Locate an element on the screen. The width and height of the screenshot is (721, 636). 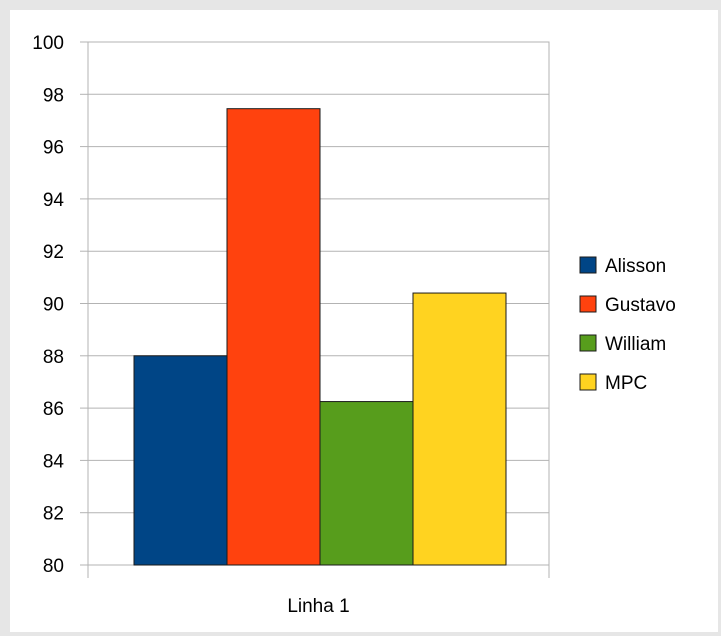
y-tick-label: 92 is located at coordinates (53, 252).